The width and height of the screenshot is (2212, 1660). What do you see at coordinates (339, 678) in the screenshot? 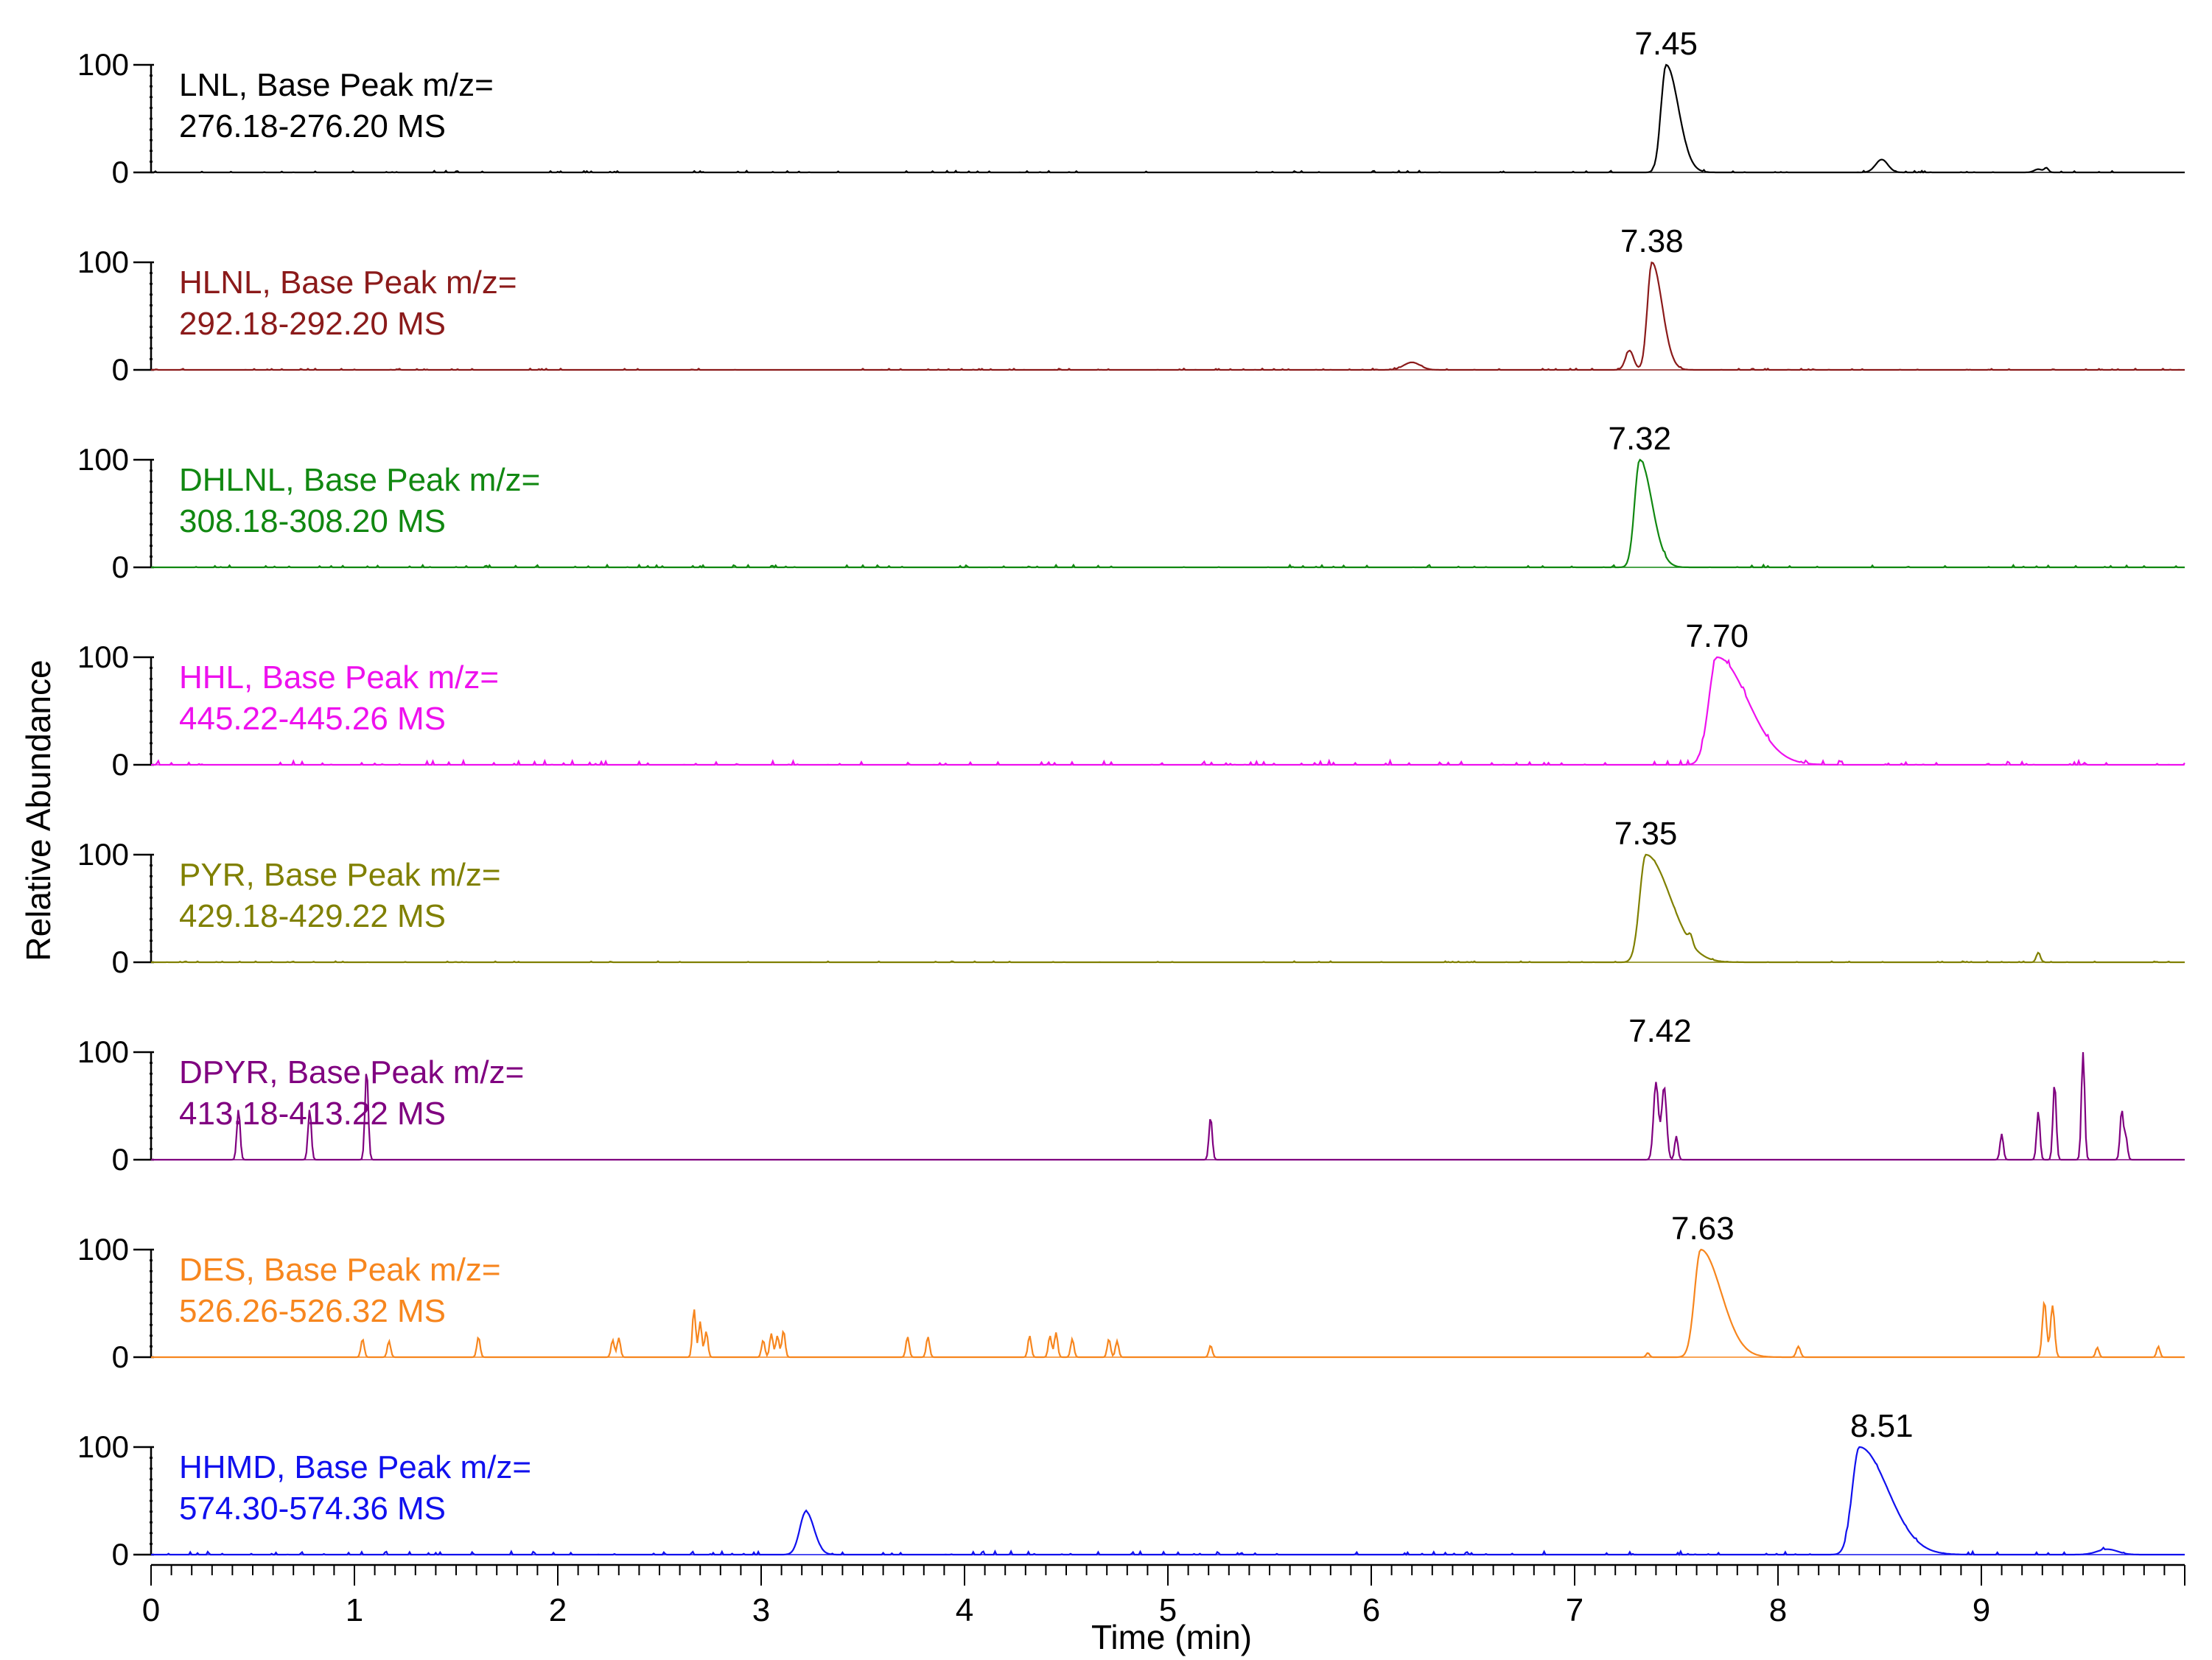
I see `trace-label-line1: HHL, Base Peak m/z=` at bounding box center [339, 678].